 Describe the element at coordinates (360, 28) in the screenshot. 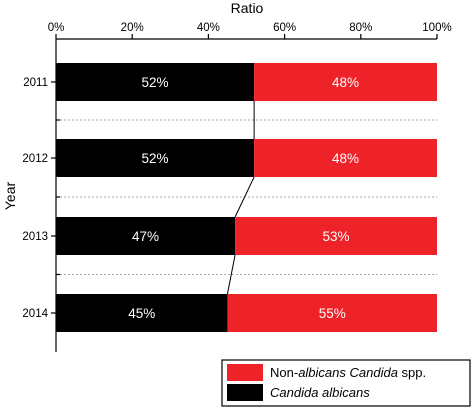

I see `x-tick-label: 80%` at that location.